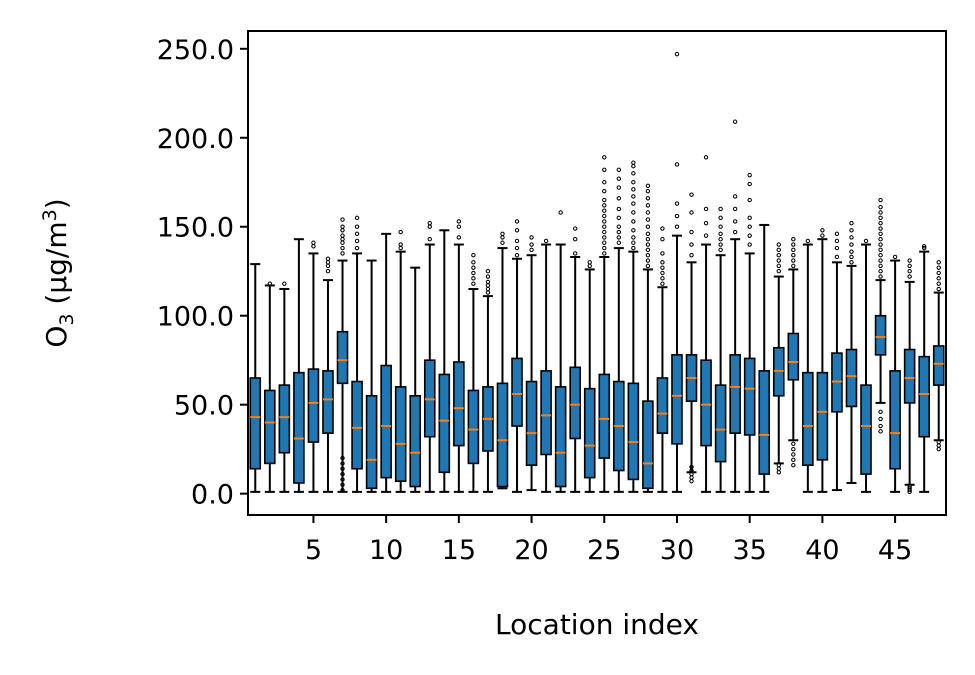 Image resolution: width=975 pixels, height=675 pixels. I want to click on y-tick-label: 100.0, so click(195, 317).